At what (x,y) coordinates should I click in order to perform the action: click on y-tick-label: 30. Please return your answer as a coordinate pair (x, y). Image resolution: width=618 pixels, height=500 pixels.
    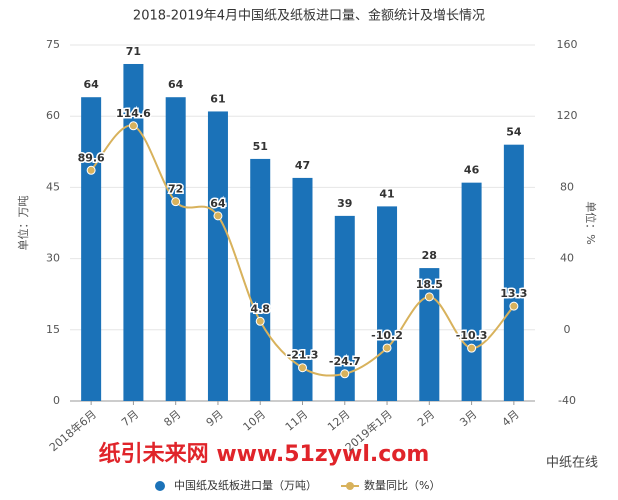
    Looking at the image, I should click on (53, 258).